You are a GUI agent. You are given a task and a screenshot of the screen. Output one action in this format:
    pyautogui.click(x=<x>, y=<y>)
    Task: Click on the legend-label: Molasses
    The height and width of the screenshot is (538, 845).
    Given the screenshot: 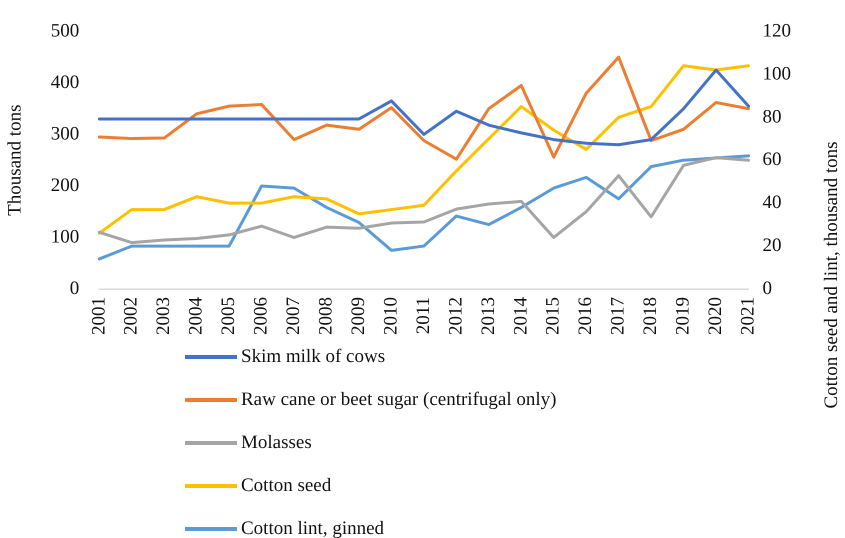 What is the action you would take?
    pyautogui.click(x=276, y=443)
    